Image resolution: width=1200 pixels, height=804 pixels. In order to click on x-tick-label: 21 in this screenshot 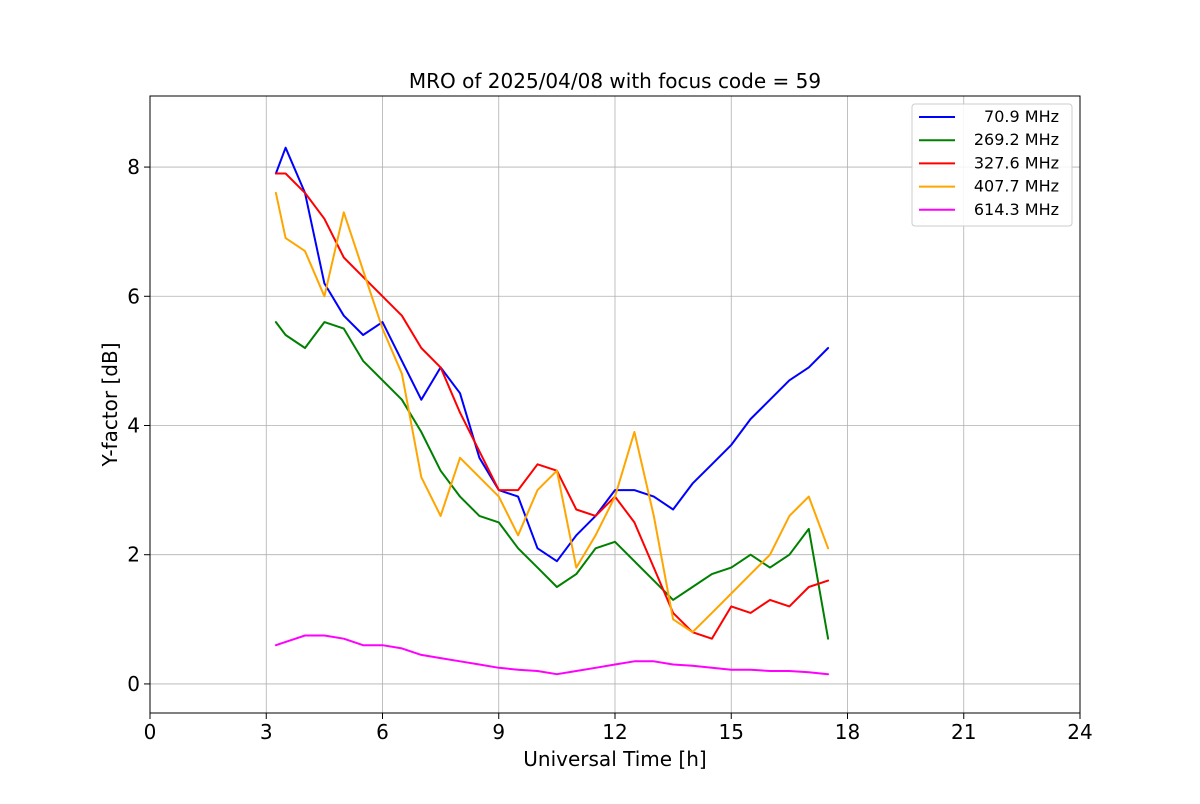, I will do `click(963, 732)`.